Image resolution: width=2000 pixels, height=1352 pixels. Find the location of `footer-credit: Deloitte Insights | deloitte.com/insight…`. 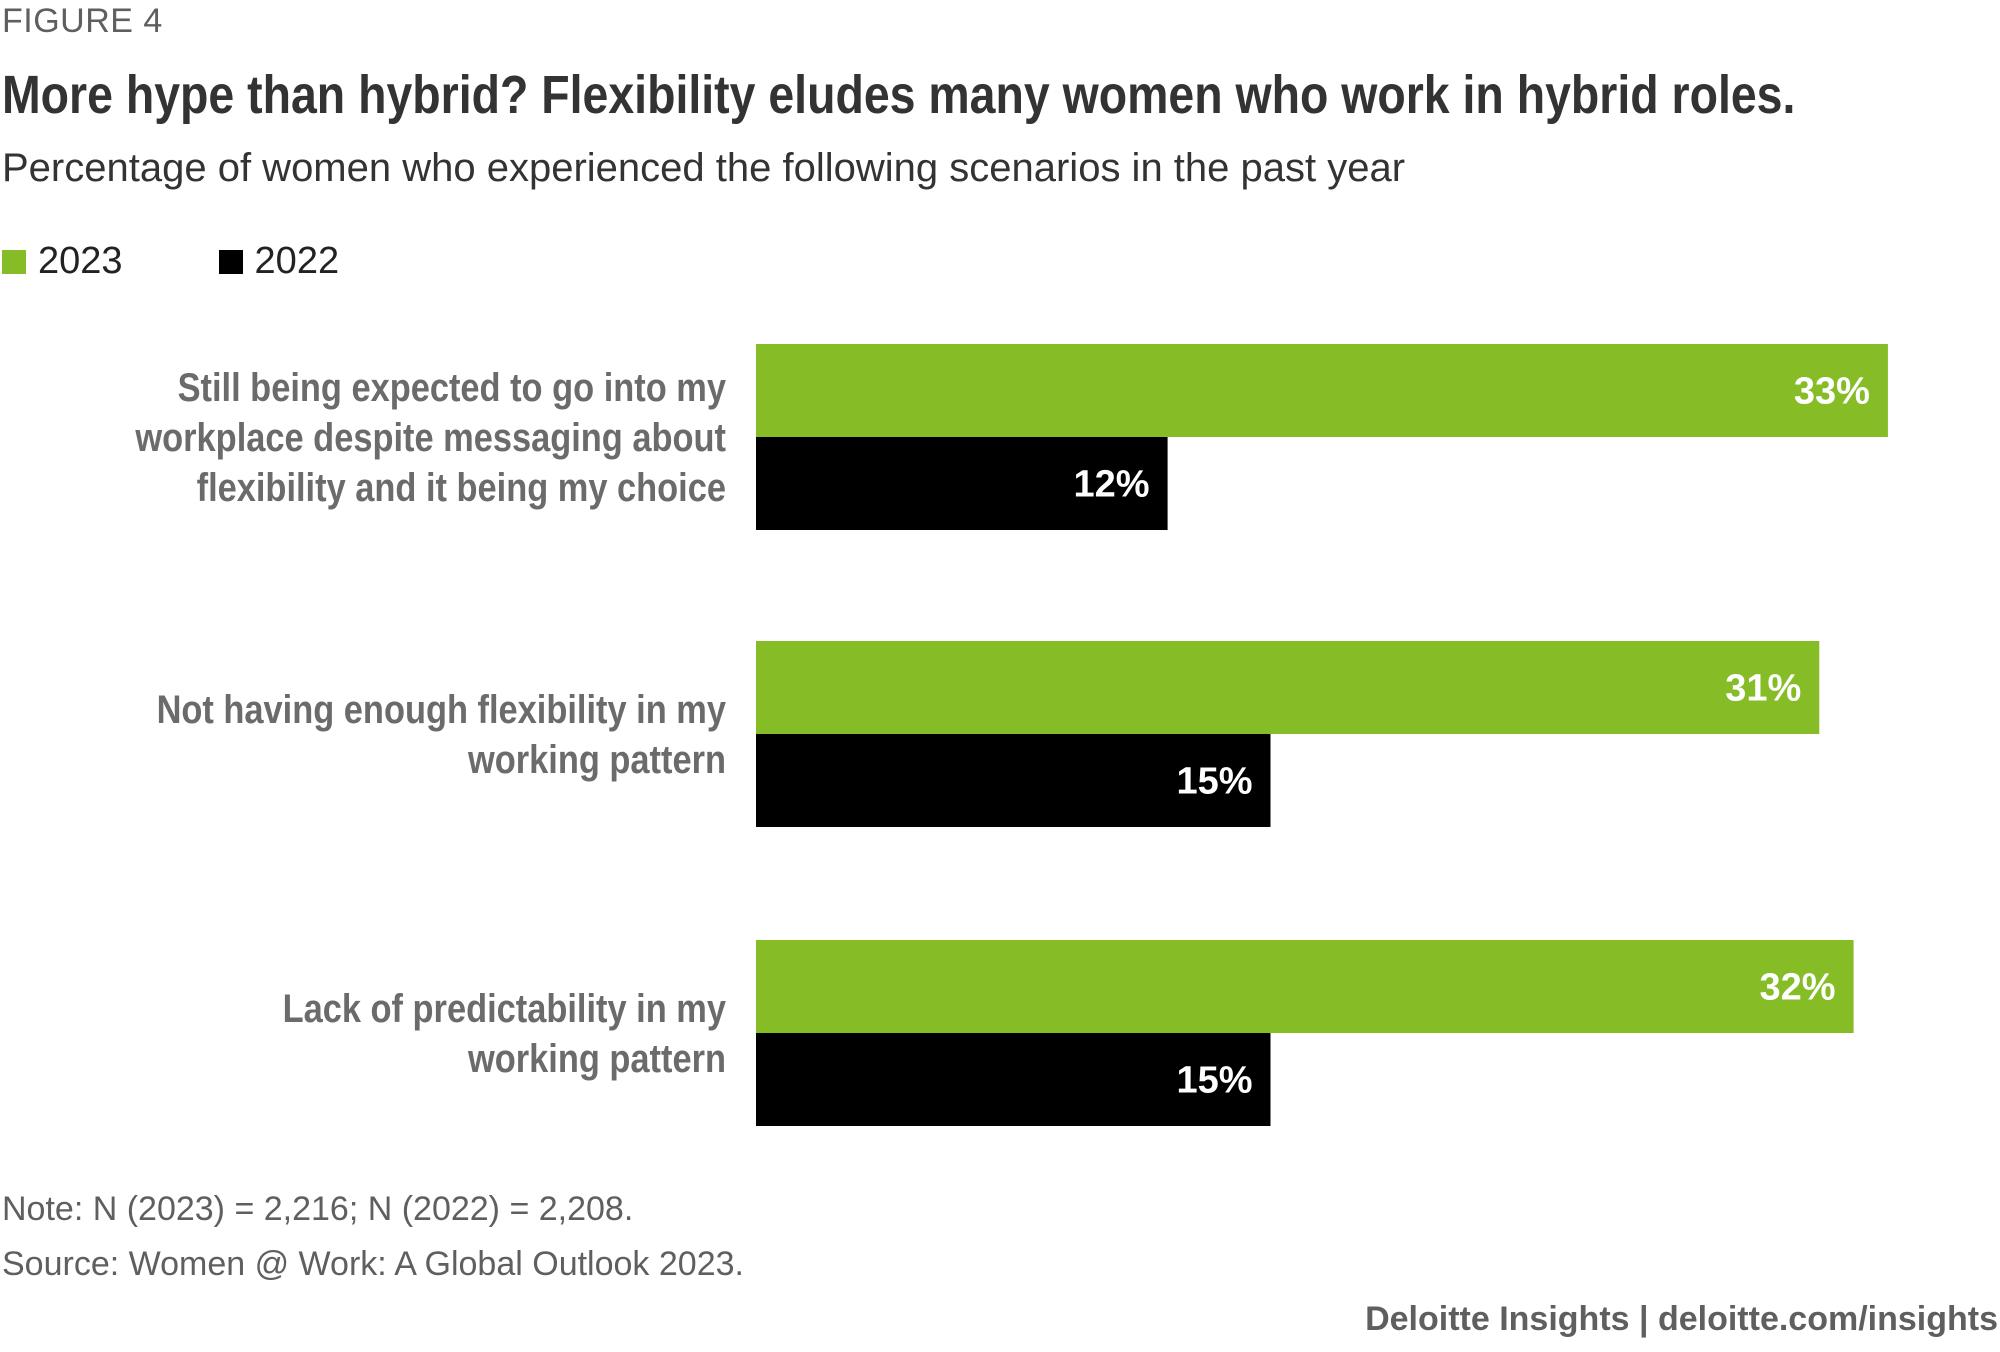

footer-credit: Deloitte Insights | deloitte.com/insight… is located at coordinates (1681, 1319).